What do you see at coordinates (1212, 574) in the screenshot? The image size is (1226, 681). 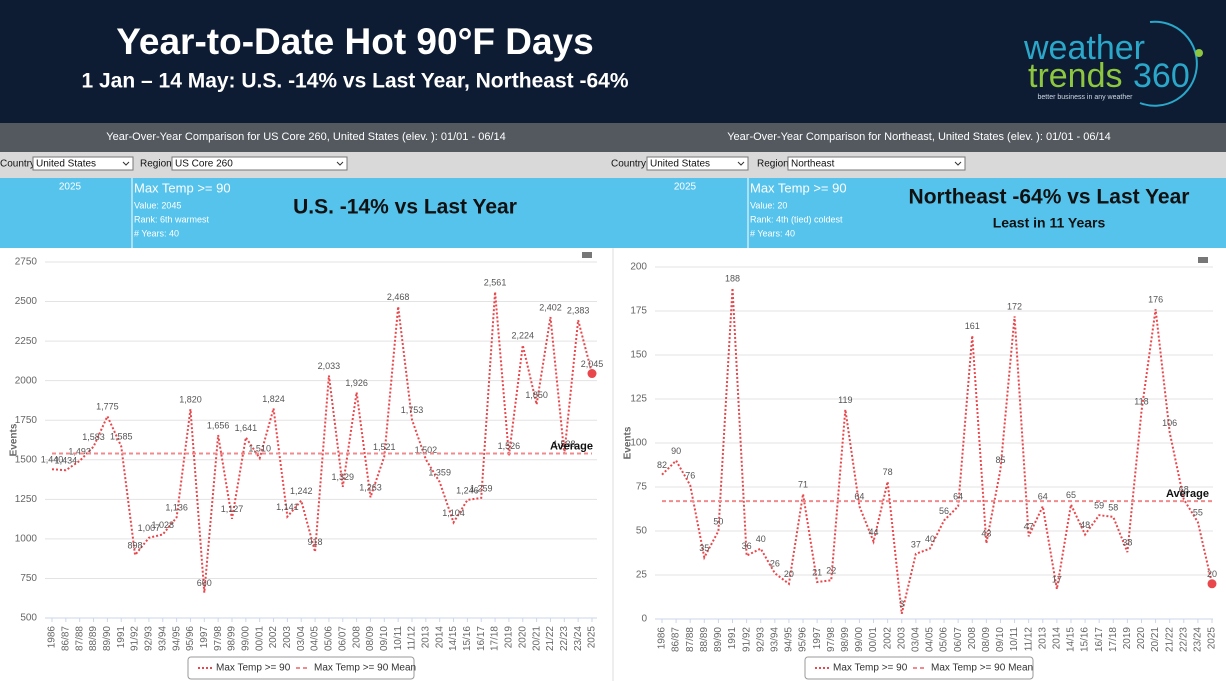 I see `data-label: 20` at bounding box center [1212, 574].